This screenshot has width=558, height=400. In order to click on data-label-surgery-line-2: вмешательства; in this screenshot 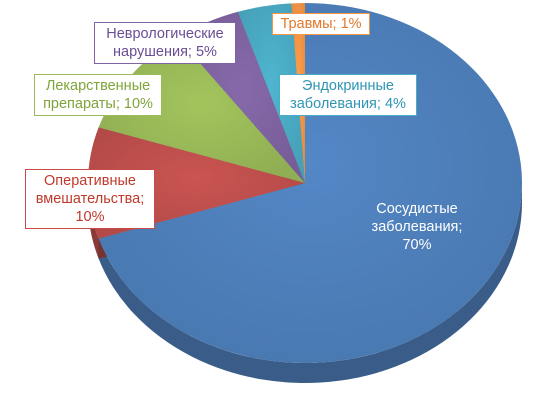, I will do `click(90, 199)`.